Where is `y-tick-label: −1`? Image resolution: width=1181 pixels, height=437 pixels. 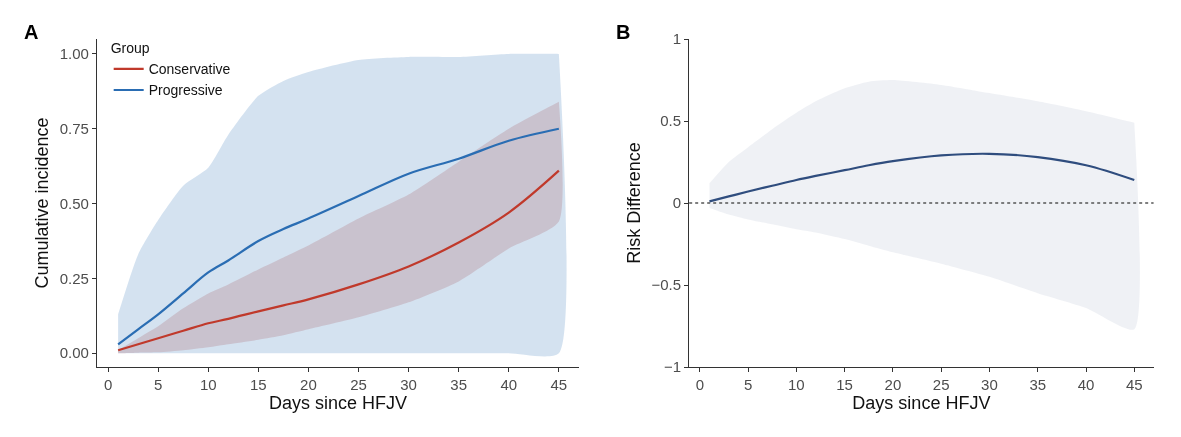
y-tick-label: −1 is located at coordinates (672, 367).